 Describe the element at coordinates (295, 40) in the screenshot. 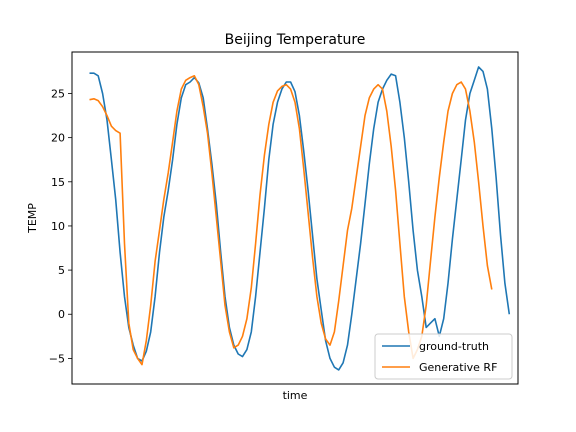

I see `chart-title: Beijing Temperature` at that location.